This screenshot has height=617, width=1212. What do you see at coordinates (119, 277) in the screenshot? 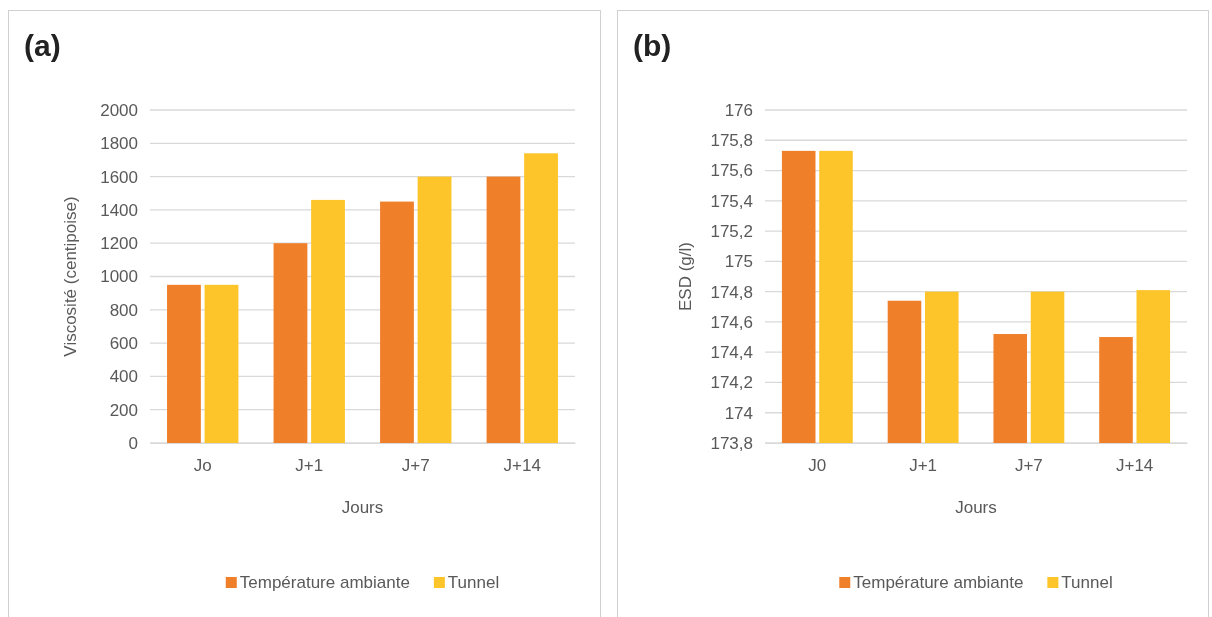
I see `y-tick-label: 1000` at bounding box center [119, 277].